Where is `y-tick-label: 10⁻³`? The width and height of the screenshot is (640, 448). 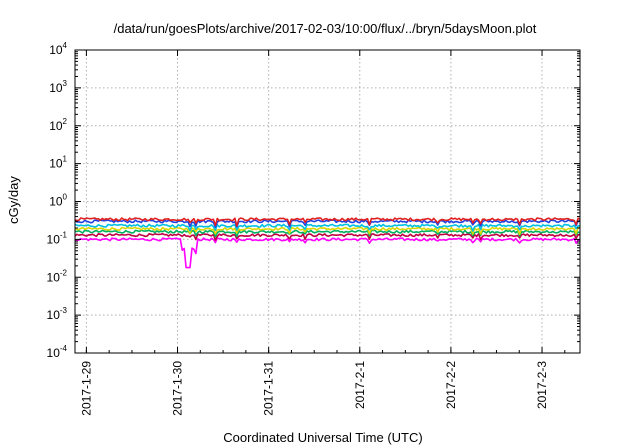
y-tick-label: 10⁻³ is located at coordinates (57, 314).